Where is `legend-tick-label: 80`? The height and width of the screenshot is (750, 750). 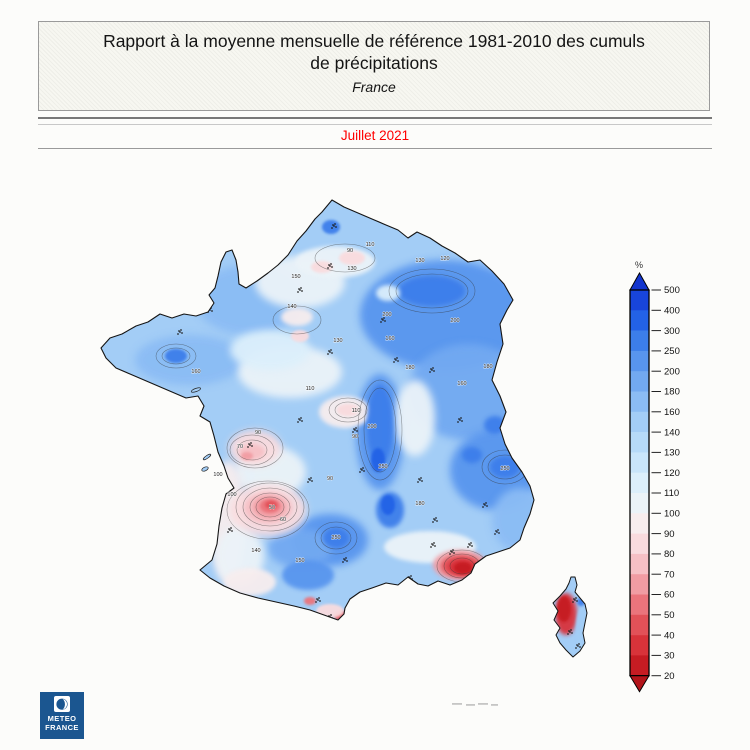 legend-tick-label: 80 is located at coordinates (669, 554).